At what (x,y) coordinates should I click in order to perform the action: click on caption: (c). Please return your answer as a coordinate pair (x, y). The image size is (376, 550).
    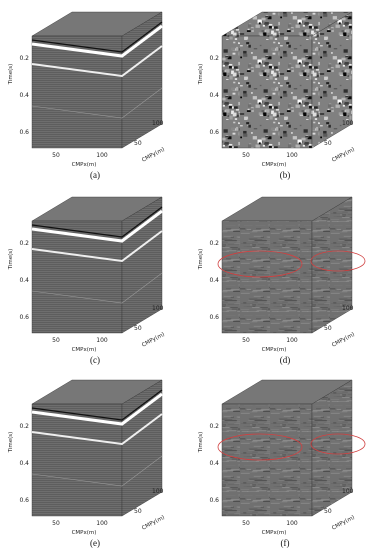
    Looking at the image, I should click on (95, 360).